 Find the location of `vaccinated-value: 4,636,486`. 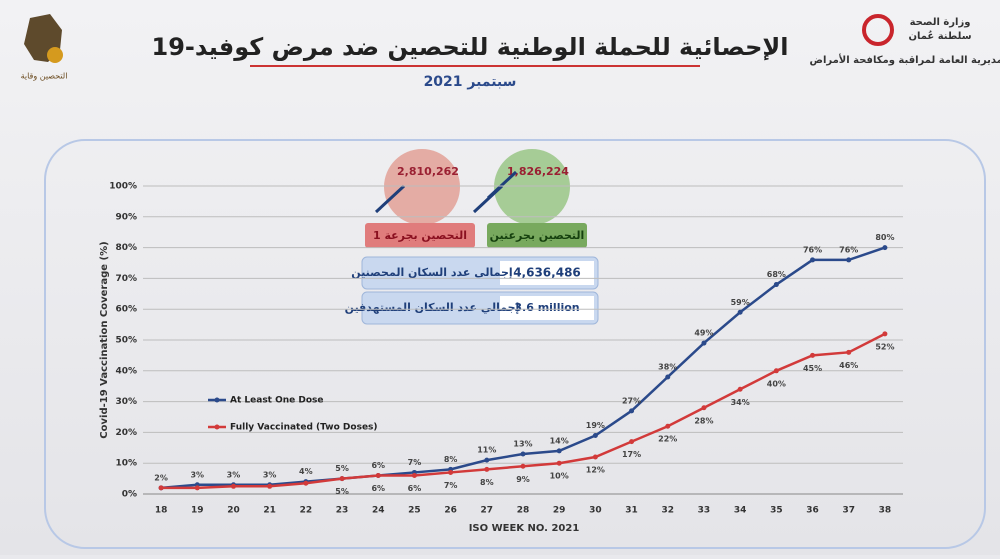

vaccinated-value: 4,636,486 is located at coordinates (547, 273).